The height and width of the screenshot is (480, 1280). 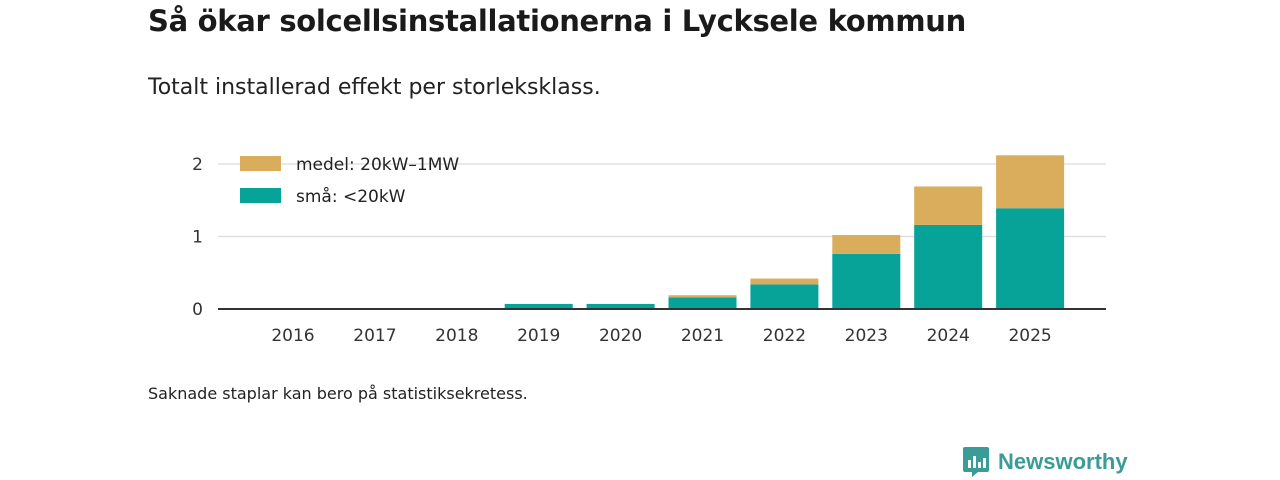 What do you see at coordinates (784, 281) in the screenshot?
I see `bar-medel-2022` at bounding box center [784, 281].